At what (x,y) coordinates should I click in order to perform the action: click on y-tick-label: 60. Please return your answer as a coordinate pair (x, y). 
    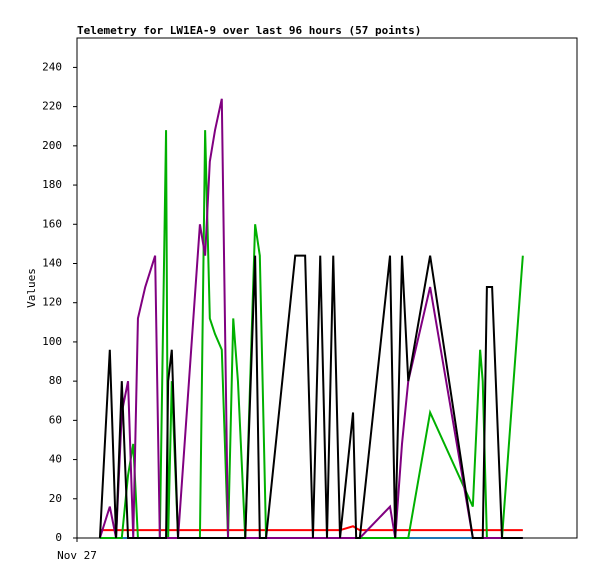
    Looking at the image, I should click on (55, 419).